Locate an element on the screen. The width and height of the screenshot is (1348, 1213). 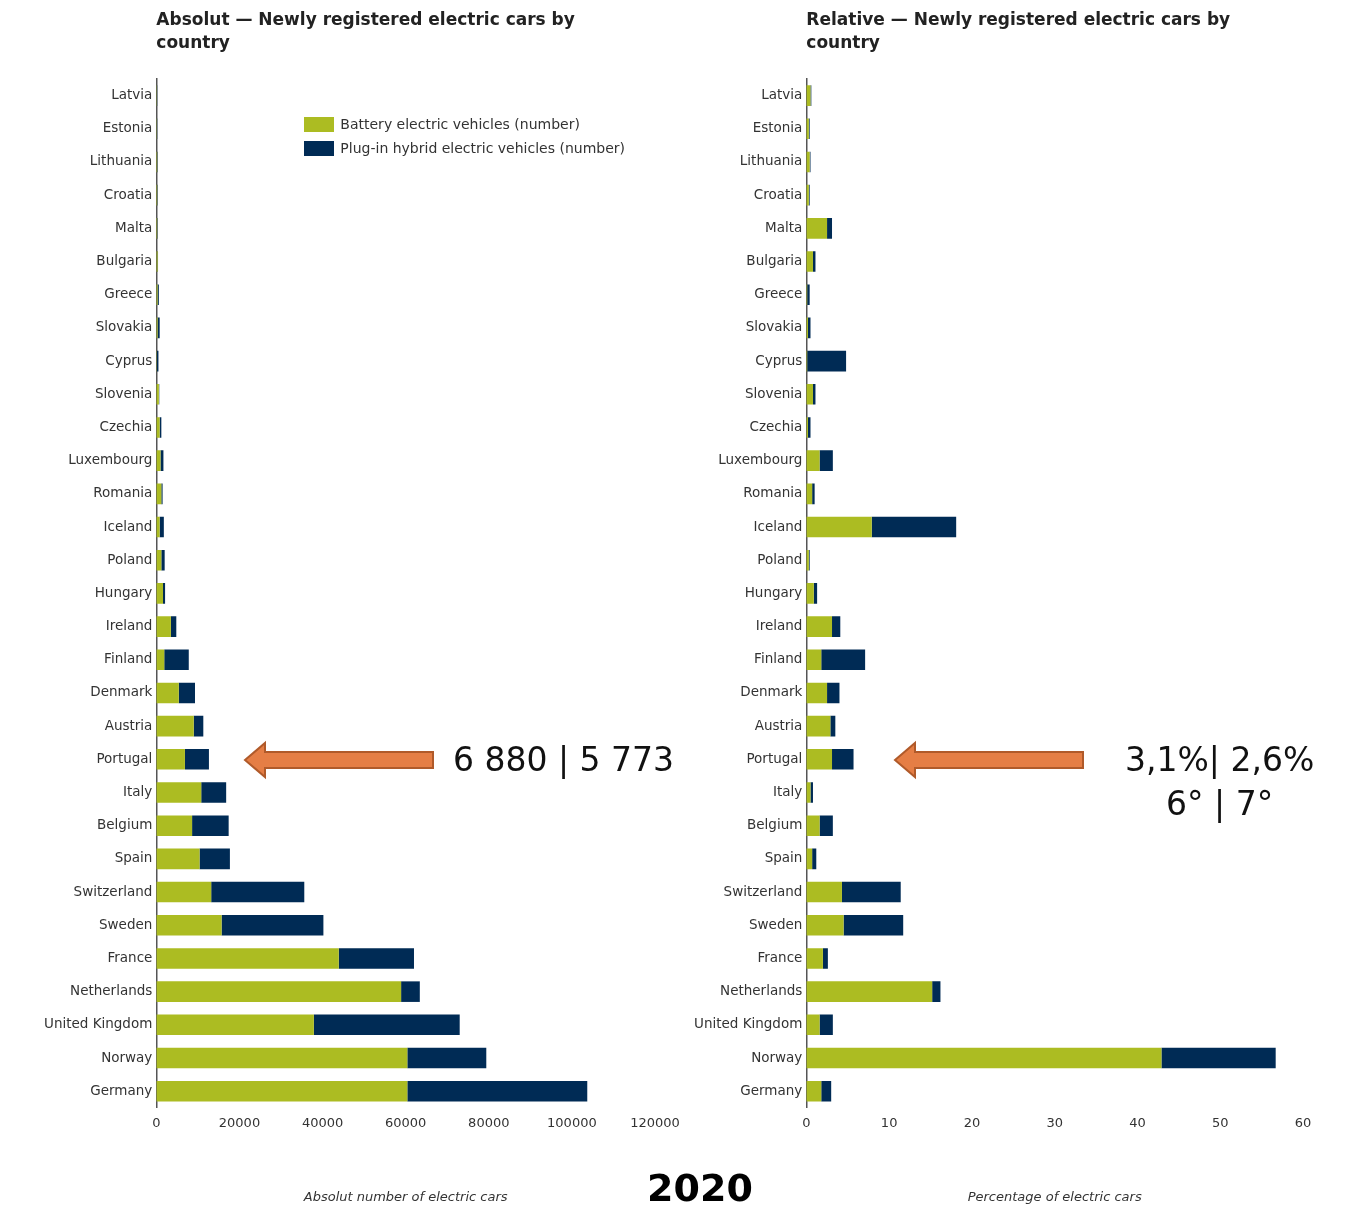
x-tick-label: 20000 is located at coordinates (239, 1122).